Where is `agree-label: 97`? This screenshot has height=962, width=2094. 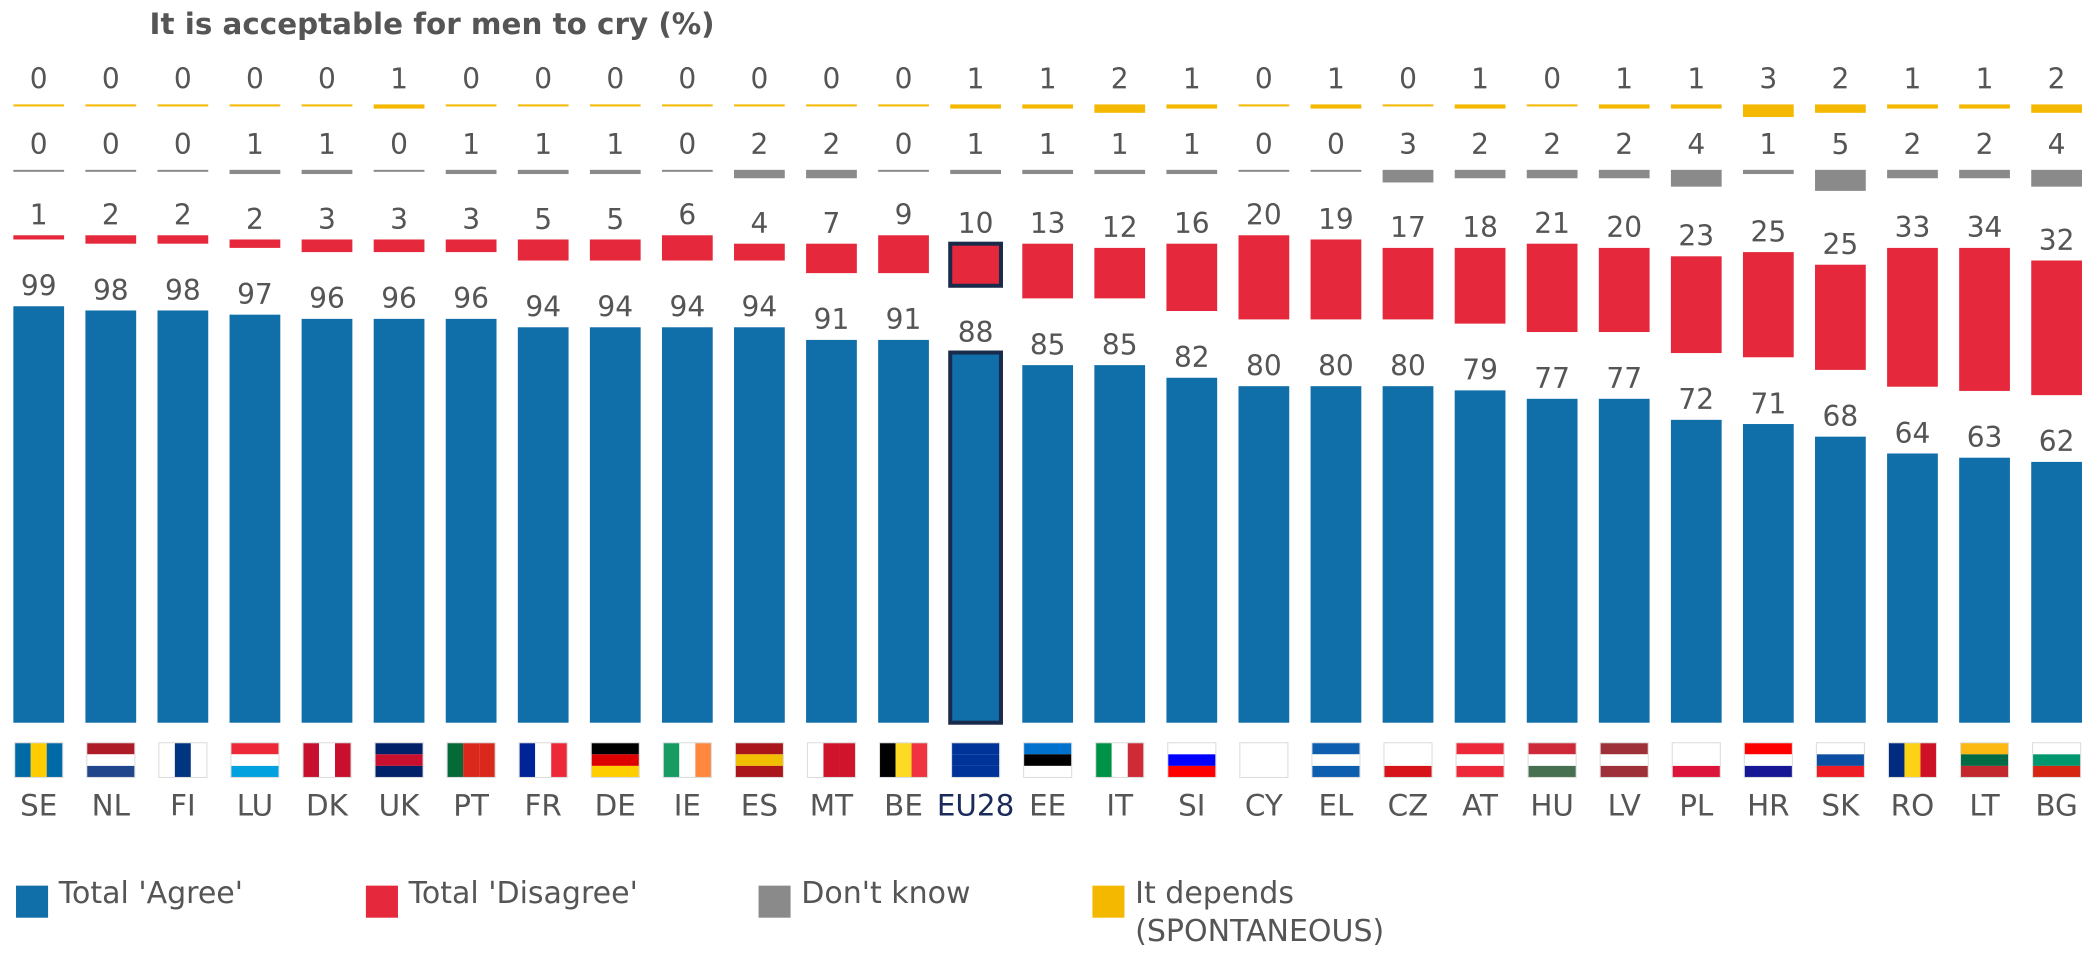
agree-label: 97 is located at coordinates (255, 294).